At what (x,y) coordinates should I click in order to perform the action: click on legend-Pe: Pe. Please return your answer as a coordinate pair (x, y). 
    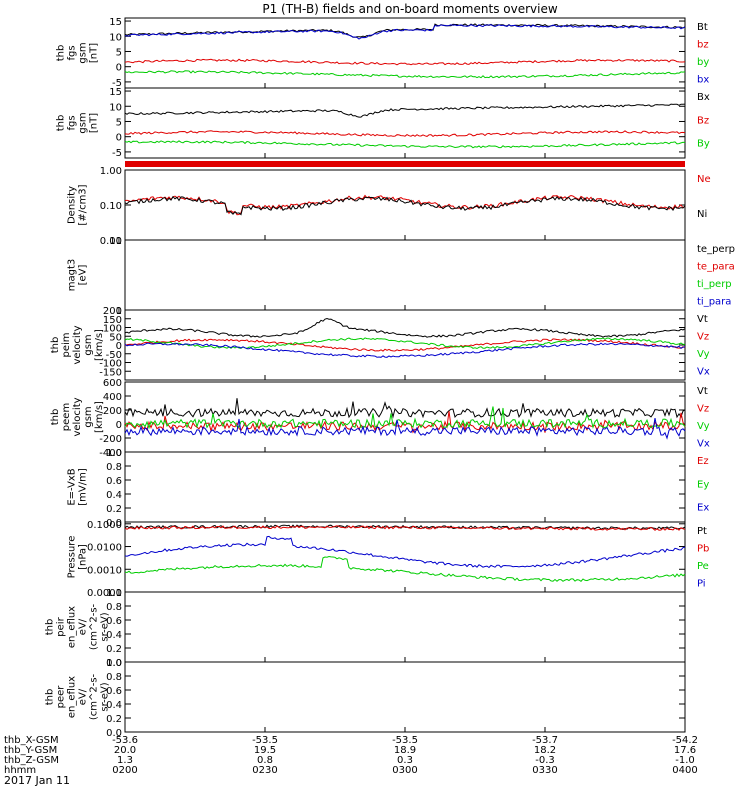
    Looking at the image, I should click on (703, 566).